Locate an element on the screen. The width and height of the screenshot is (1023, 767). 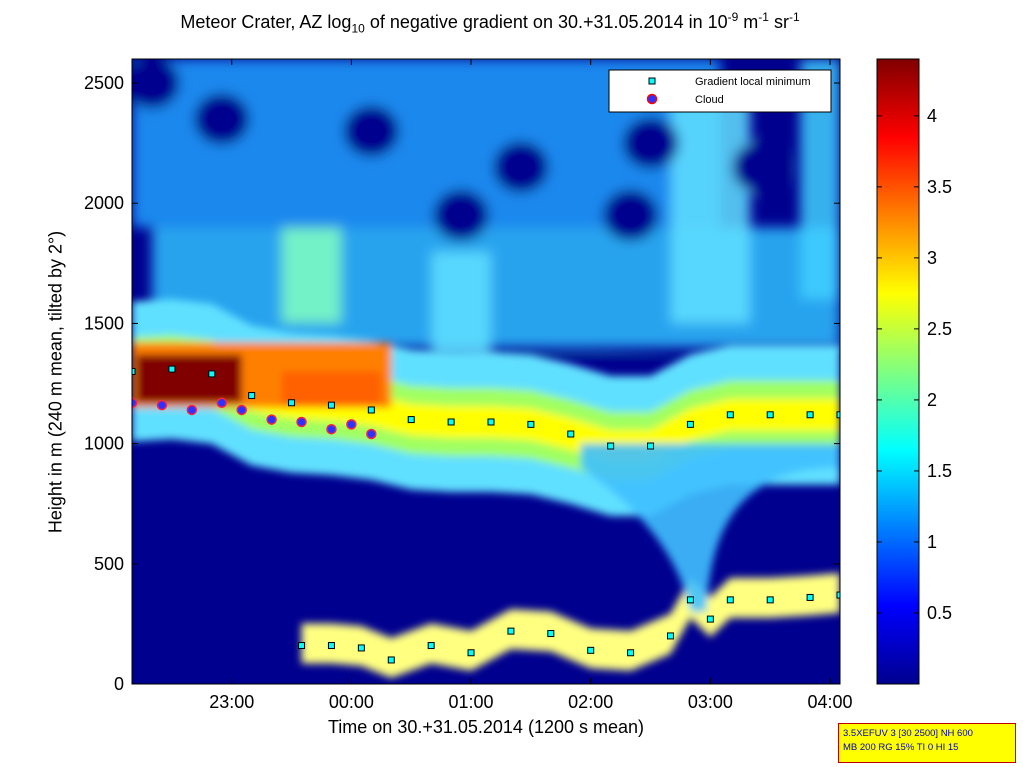
y-axis-label: Height in m (240 m mean, tilted by 2°) is located at coordinates (55, 382).